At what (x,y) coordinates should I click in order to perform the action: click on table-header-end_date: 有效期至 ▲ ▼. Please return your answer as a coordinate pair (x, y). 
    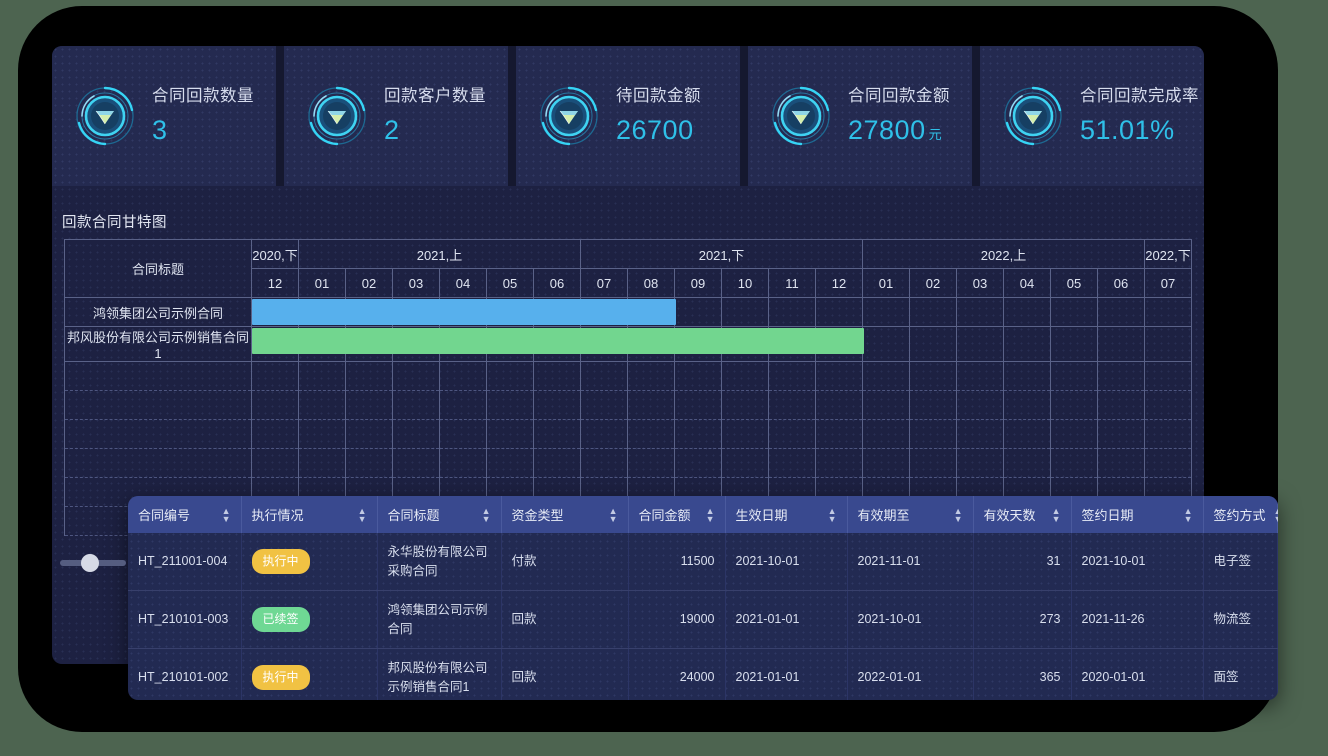
    Looking at the image, I should click on (910, 514).